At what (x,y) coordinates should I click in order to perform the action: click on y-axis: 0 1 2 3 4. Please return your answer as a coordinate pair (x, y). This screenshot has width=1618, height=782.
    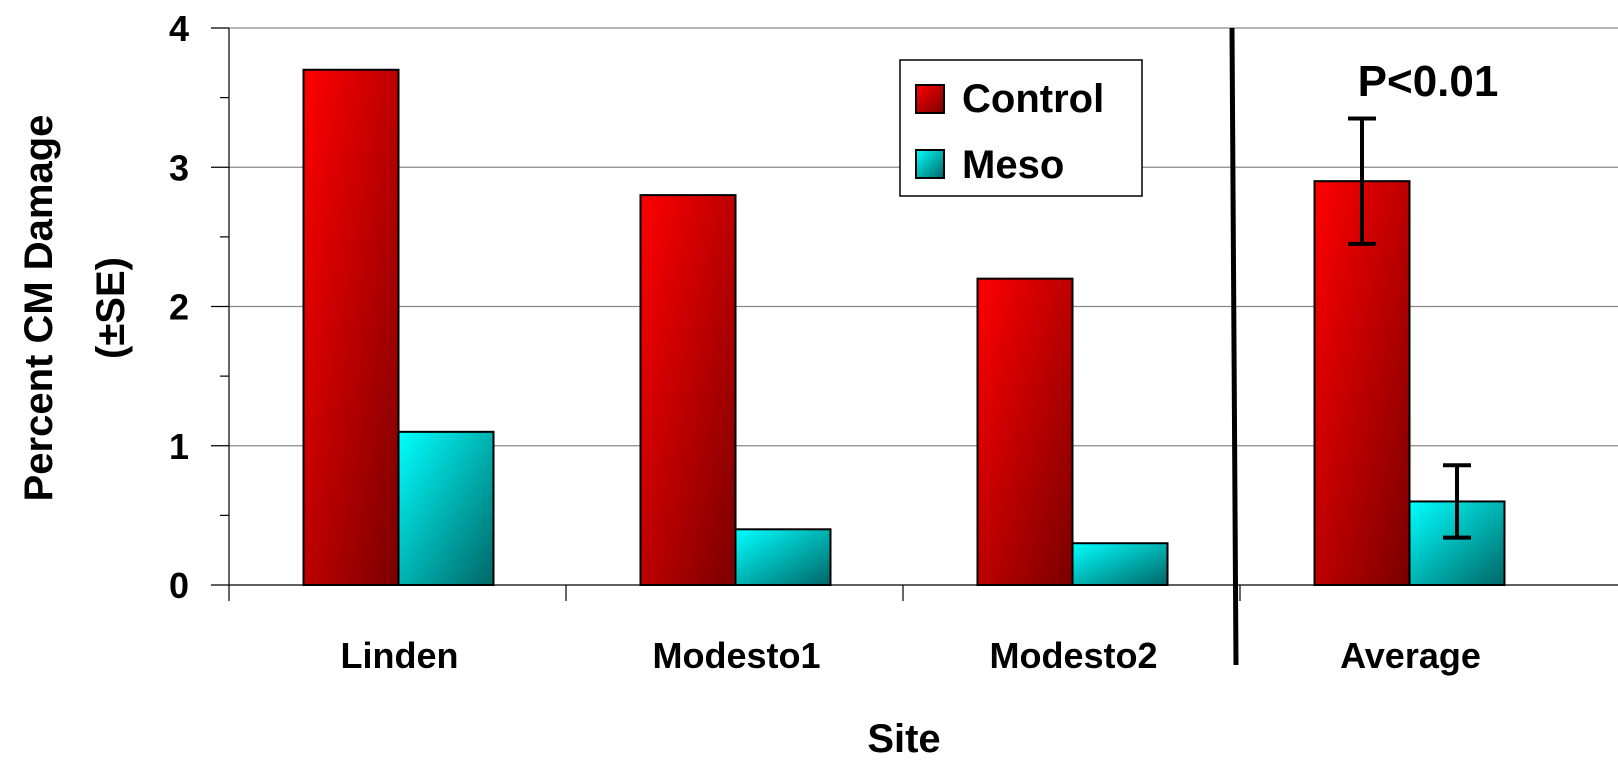
    Looking at the image, I should click on (199, 307).